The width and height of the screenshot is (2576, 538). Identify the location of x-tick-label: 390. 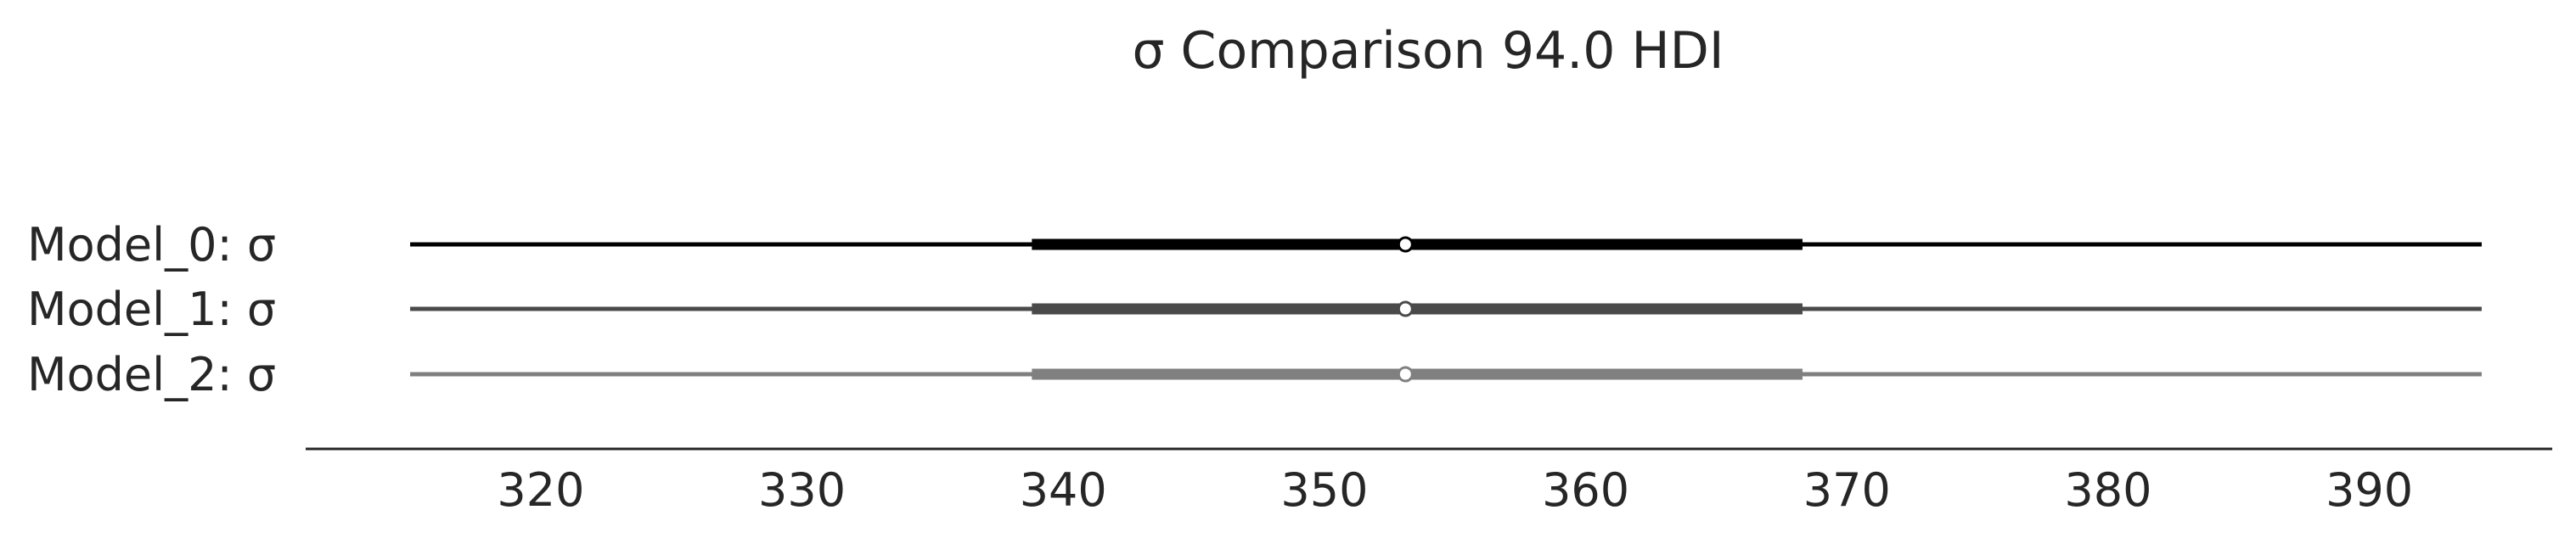
(2369, 490).